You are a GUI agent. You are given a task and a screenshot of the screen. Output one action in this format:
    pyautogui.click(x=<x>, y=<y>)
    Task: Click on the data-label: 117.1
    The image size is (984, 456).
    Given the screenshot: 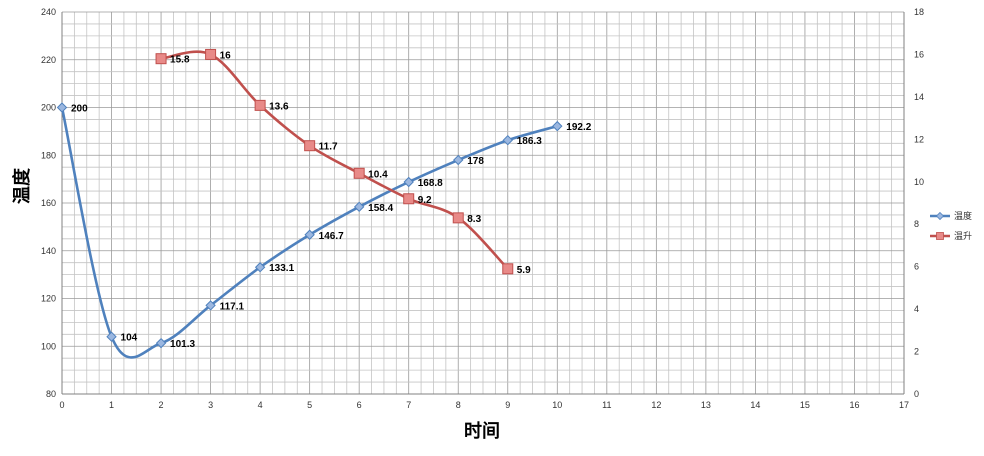 What is the action you would take?
    pyautogui.click(x=232, y=306)
    